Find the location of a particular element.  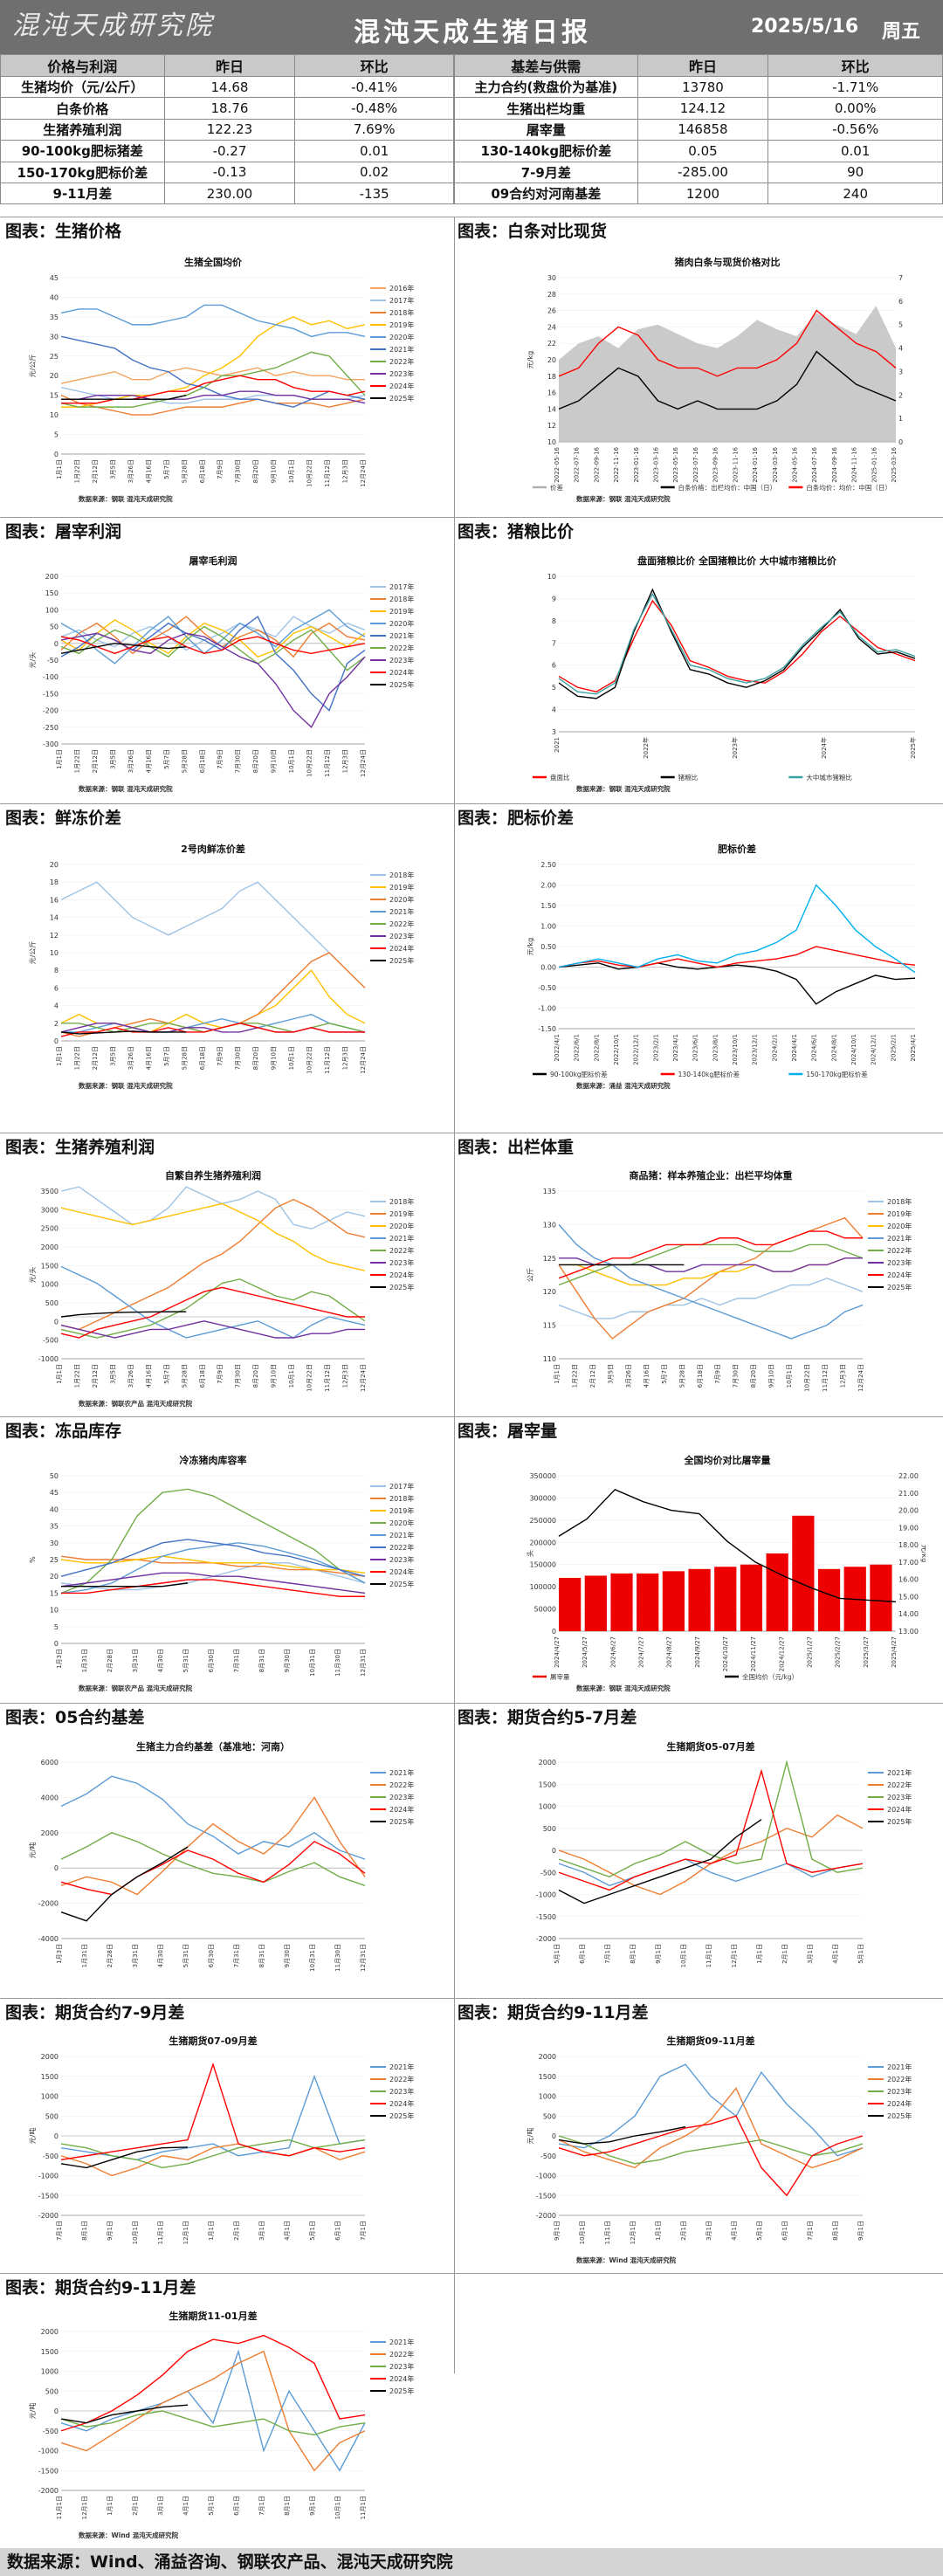

y2-tick-label: 13.00 is located at coordinates (908, 1632).